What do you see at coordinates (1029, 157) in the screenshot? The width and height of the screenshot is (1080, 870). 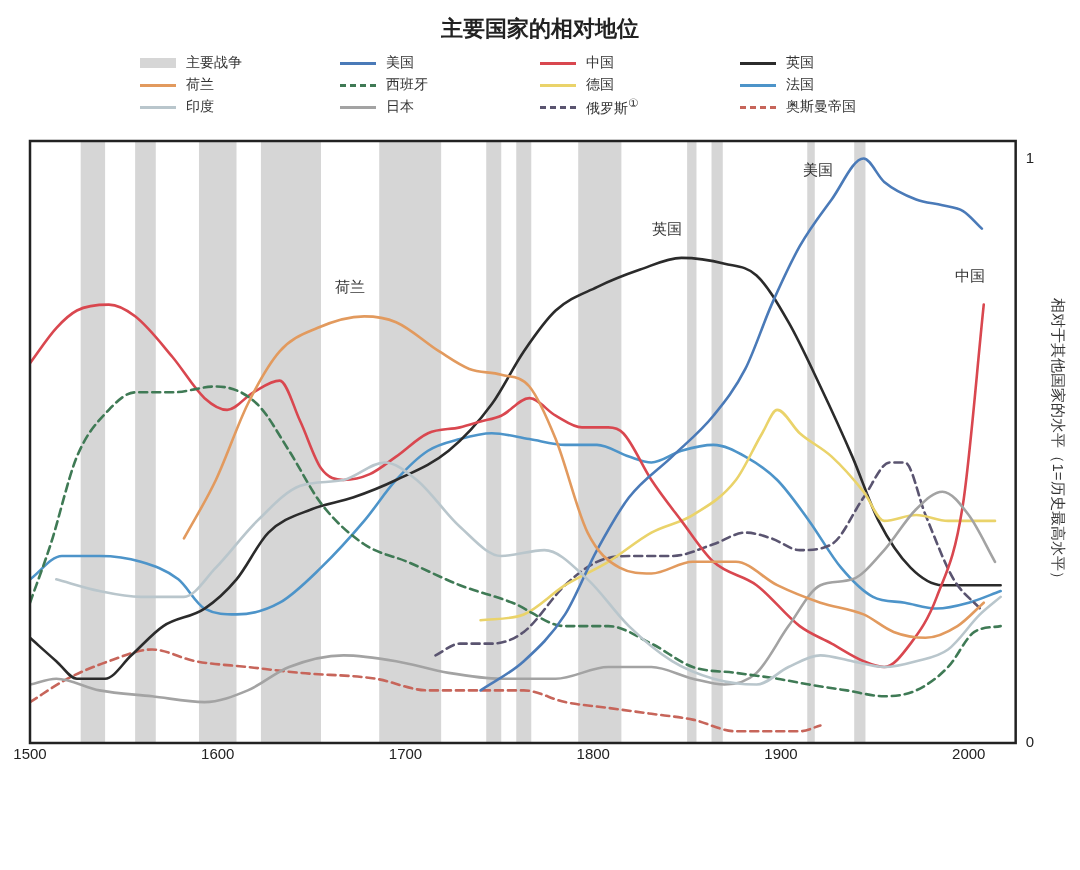 I see `y-tick-label: 1` at bounding box center [1029, 157].